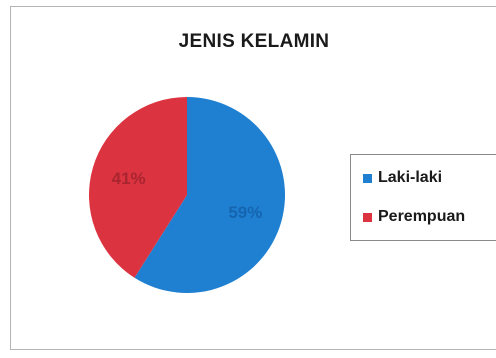  I want to click on legend: Laki-laki Perempuan, so click(423, 197).